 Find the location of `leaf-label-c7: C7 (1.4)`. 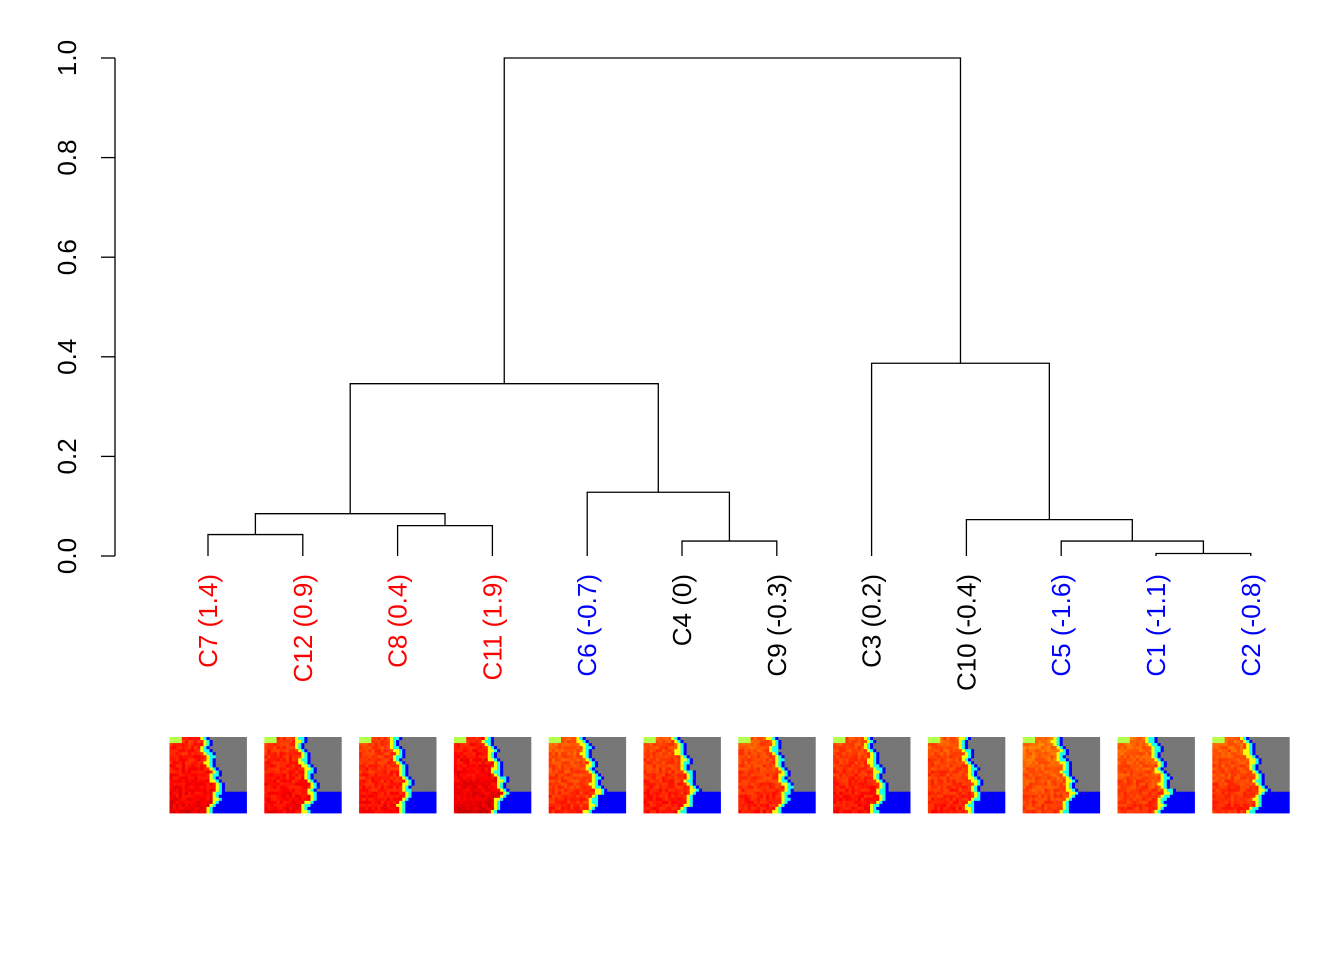

leaf-label-c7: C7 (1.4) is located at coordinates (208, 621).